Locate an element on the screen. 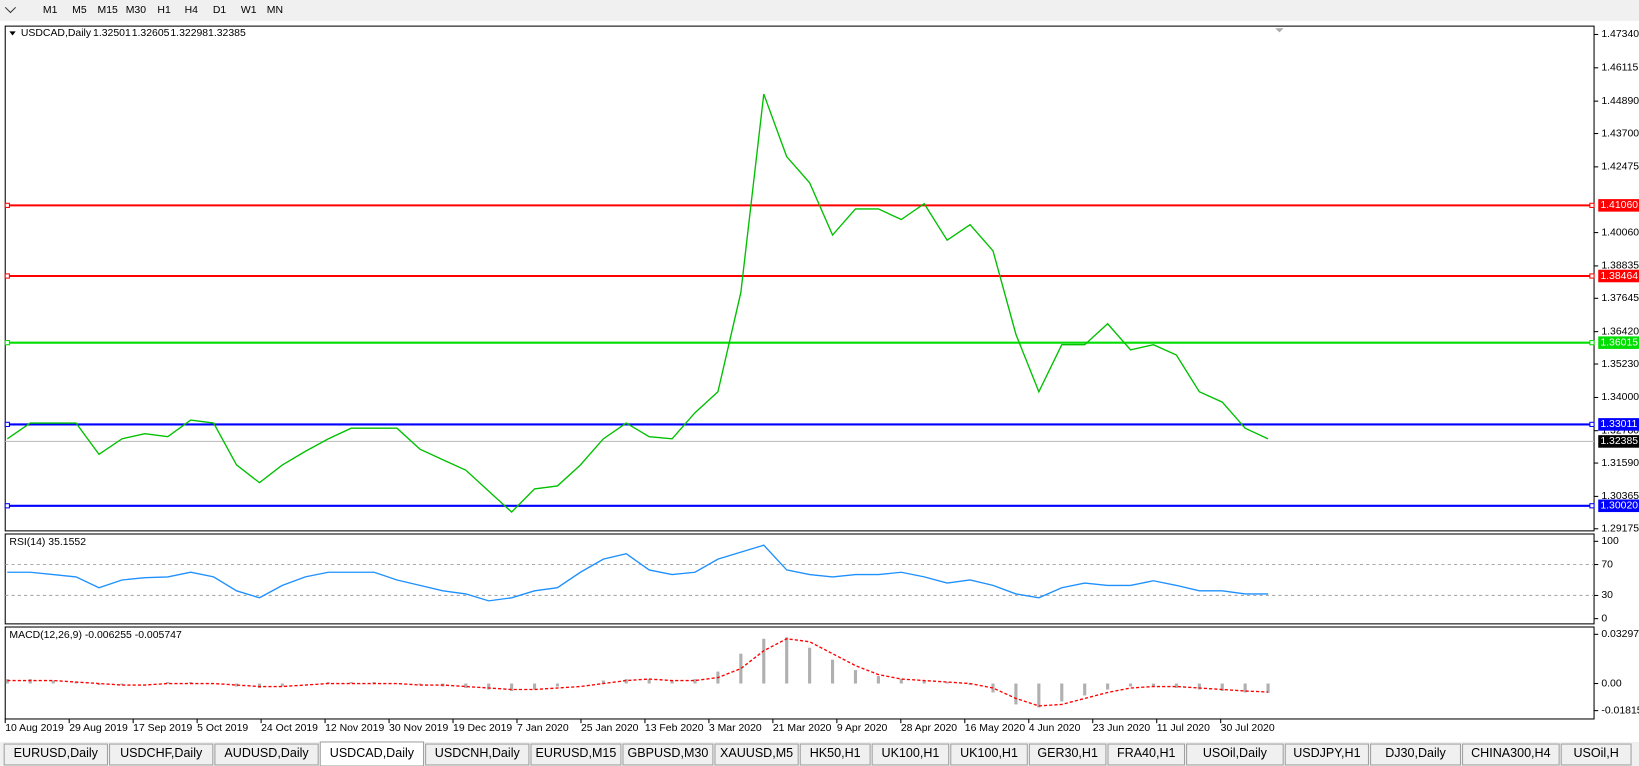  tab-label: USDJPY,H1 is located at coordinates (1326, 753).